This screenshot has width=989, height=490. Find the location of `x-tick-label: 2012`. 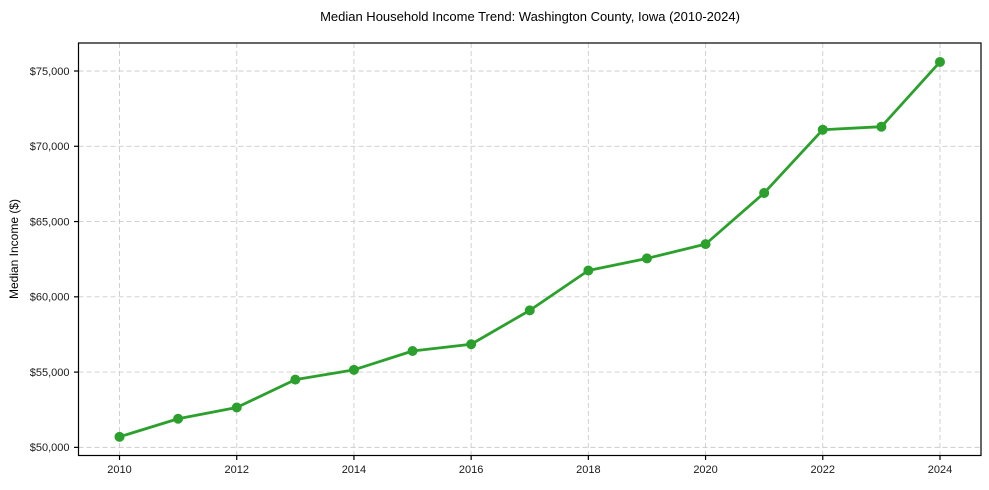

x-tick-label: 2012 is located at coordinates (236, 470).